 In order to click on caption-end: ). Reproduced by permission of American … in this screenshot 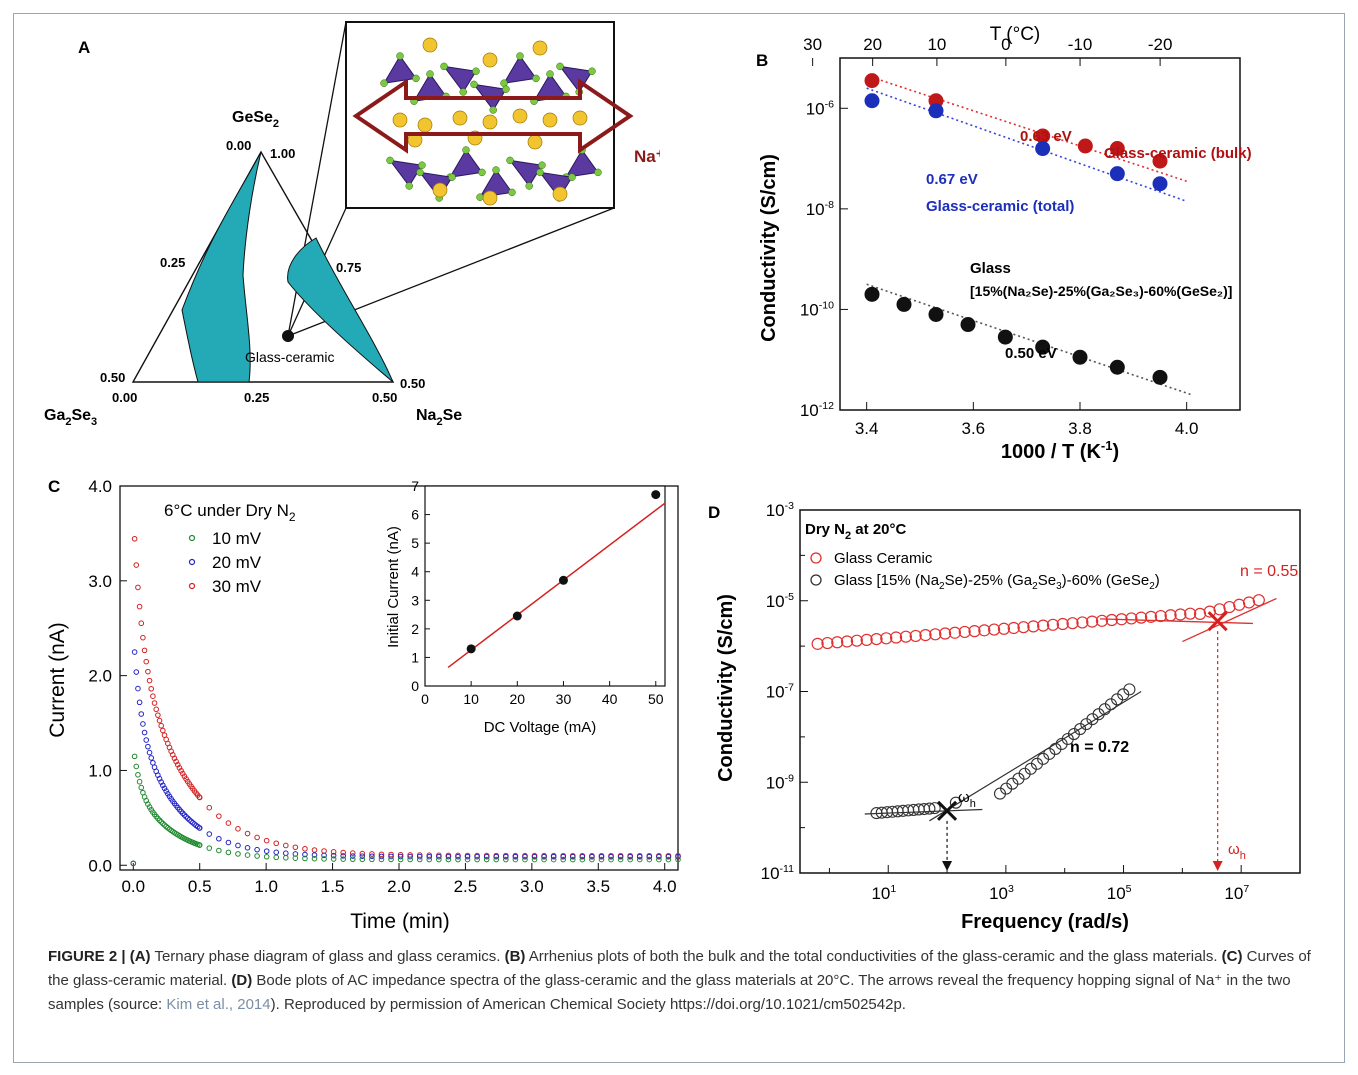, I will do `click(588, 1004)`.